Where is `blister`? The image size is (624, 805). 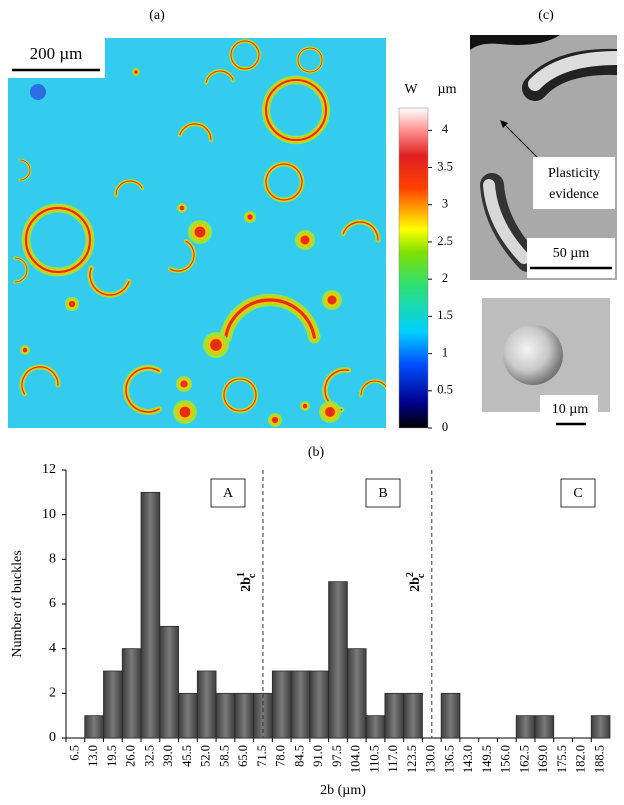 blister is located at coordinates (533, 355).